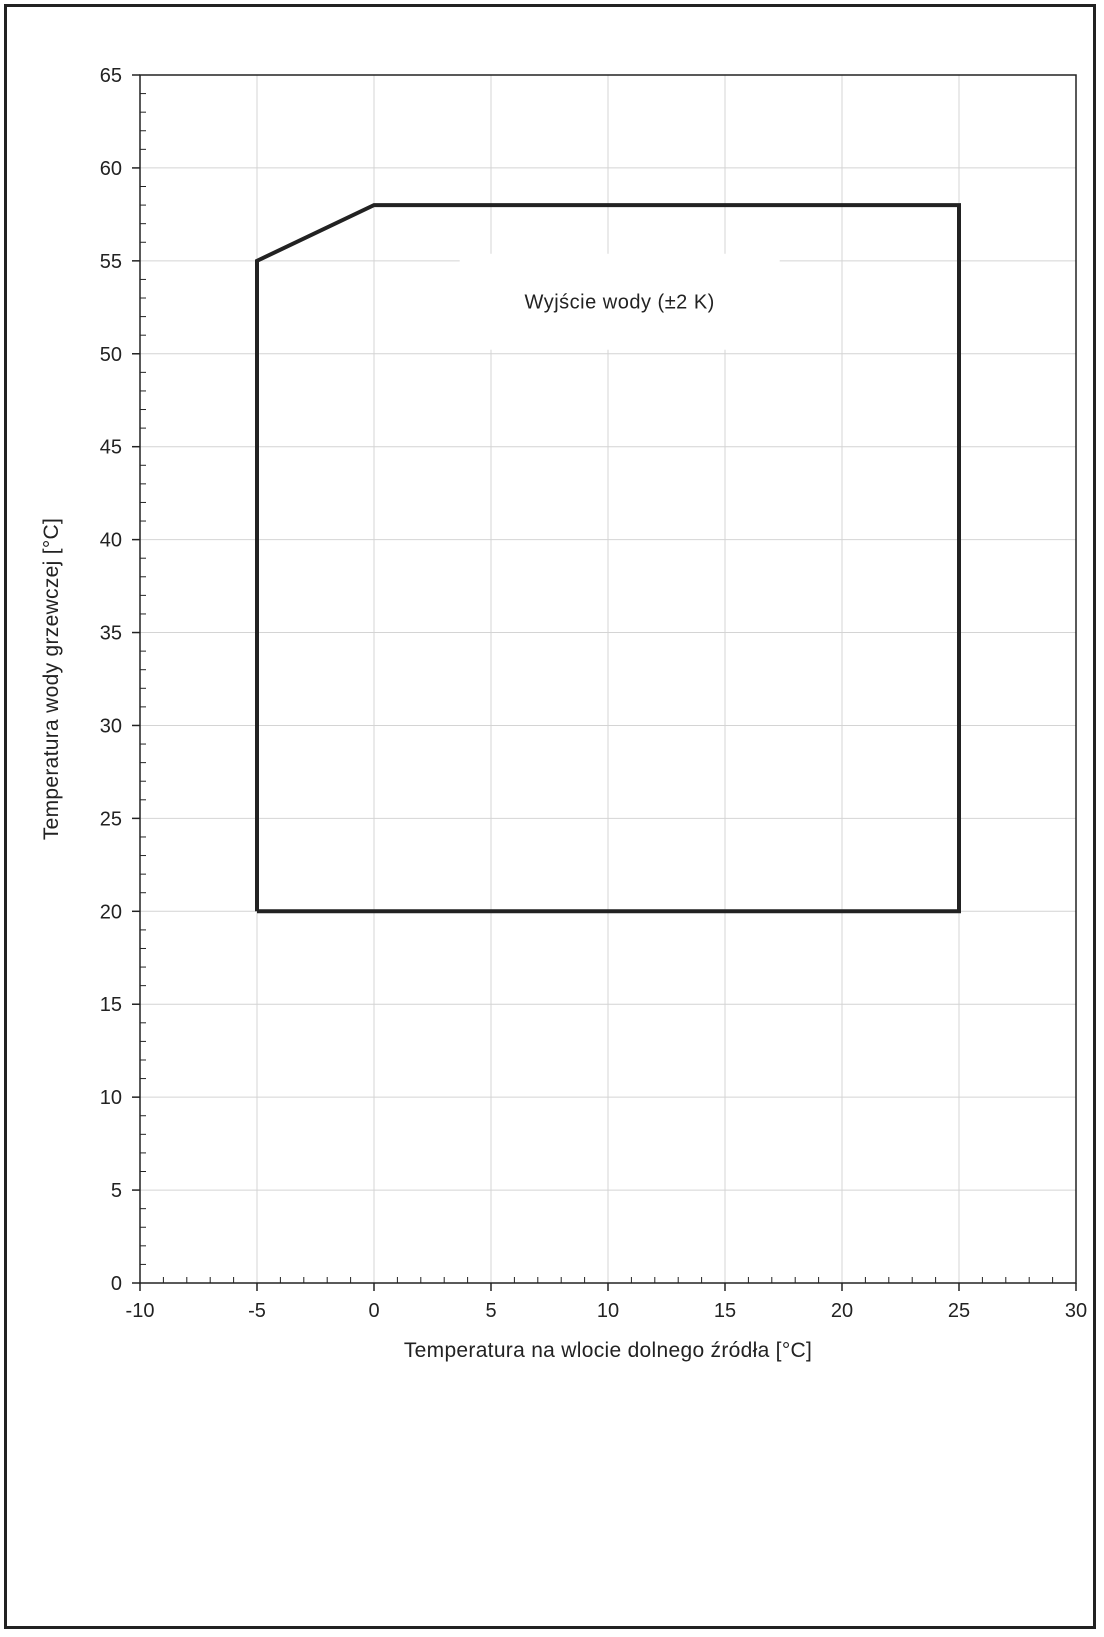 The width and height of the screenshot is (1104, 1637). Describe the element at coordinates (111, 819) in the screenshot. I see `y-tick-label: 25` at that location.